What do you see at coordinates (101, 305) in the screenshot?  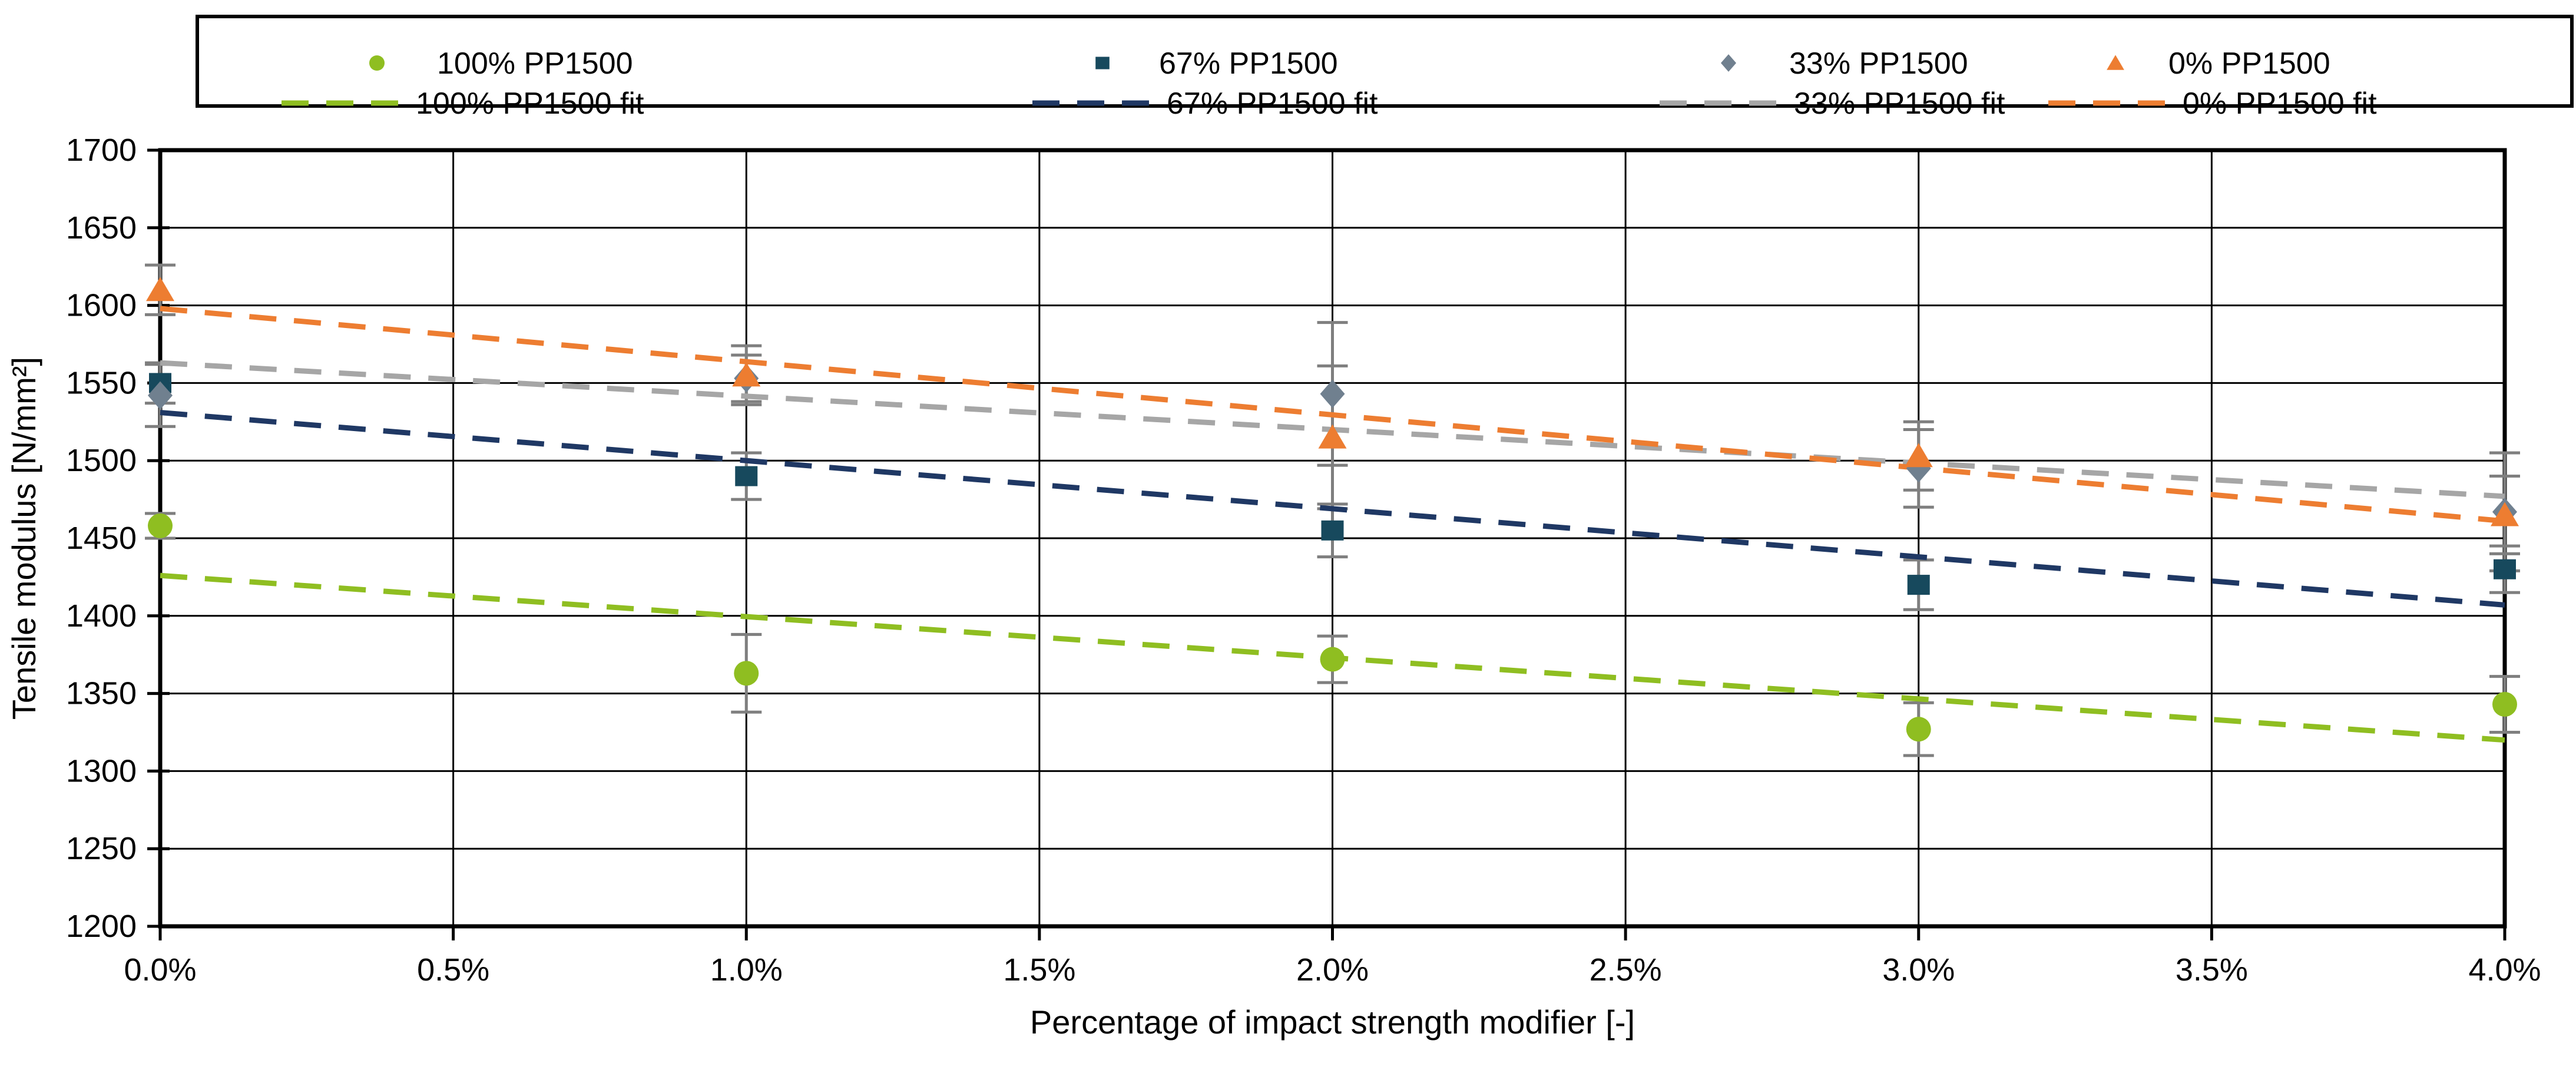 I see `y-tick-label-1600: 1600` at bounding box center [101, 305].